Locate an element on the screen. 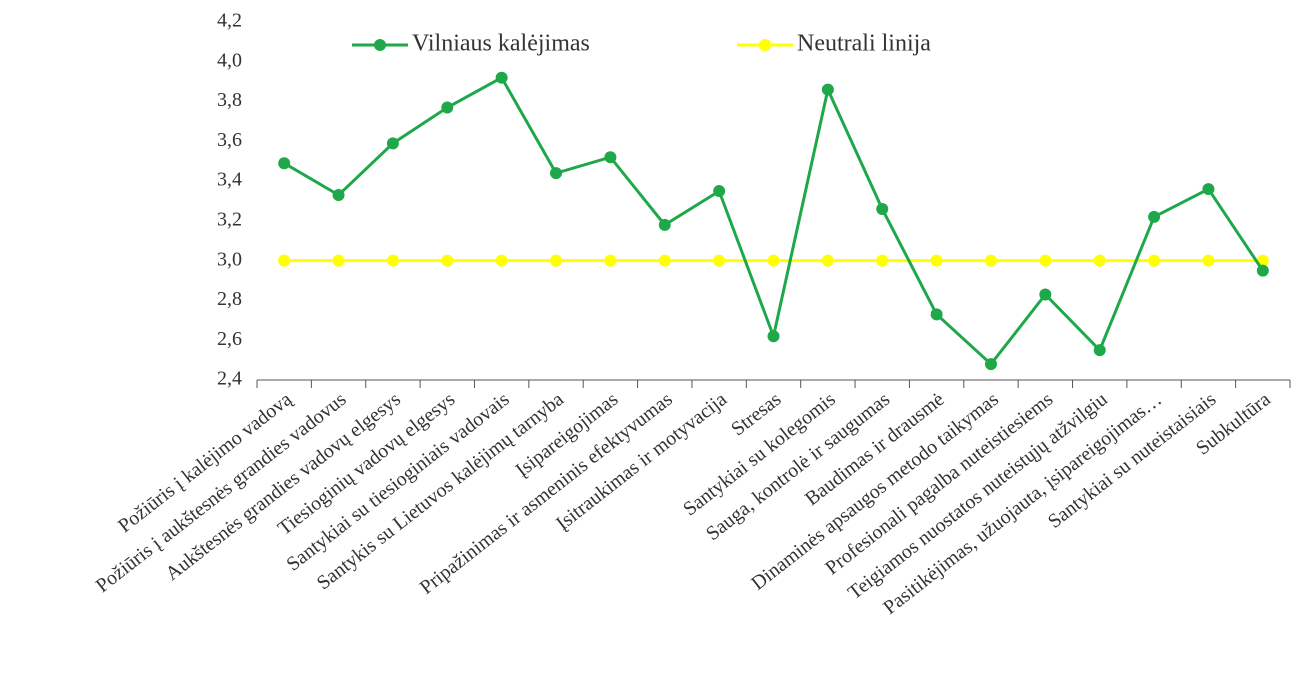 Image resolution: width=1301 pixels, height=690 pixels. y-tick-label: 4,2 is located at coordinates (229, 21).